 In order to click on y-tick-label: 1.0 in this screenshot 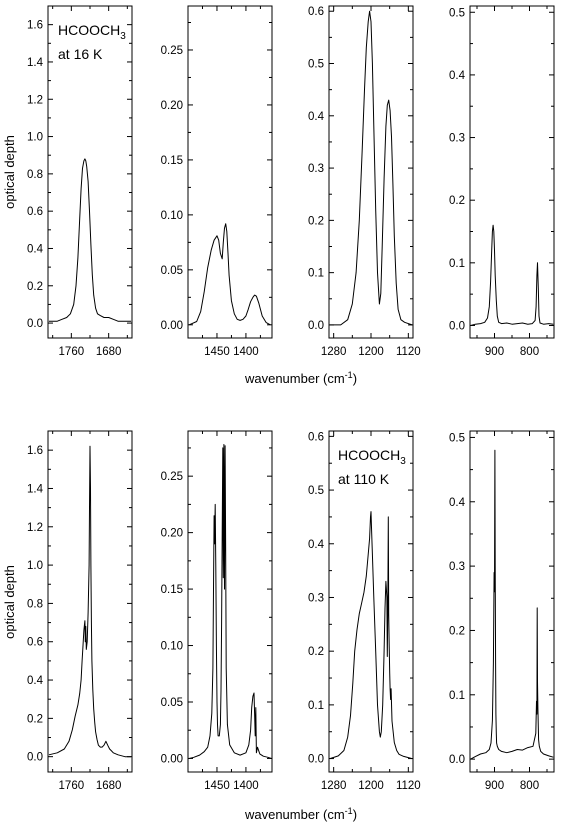, I will do `click(35, 566)`.